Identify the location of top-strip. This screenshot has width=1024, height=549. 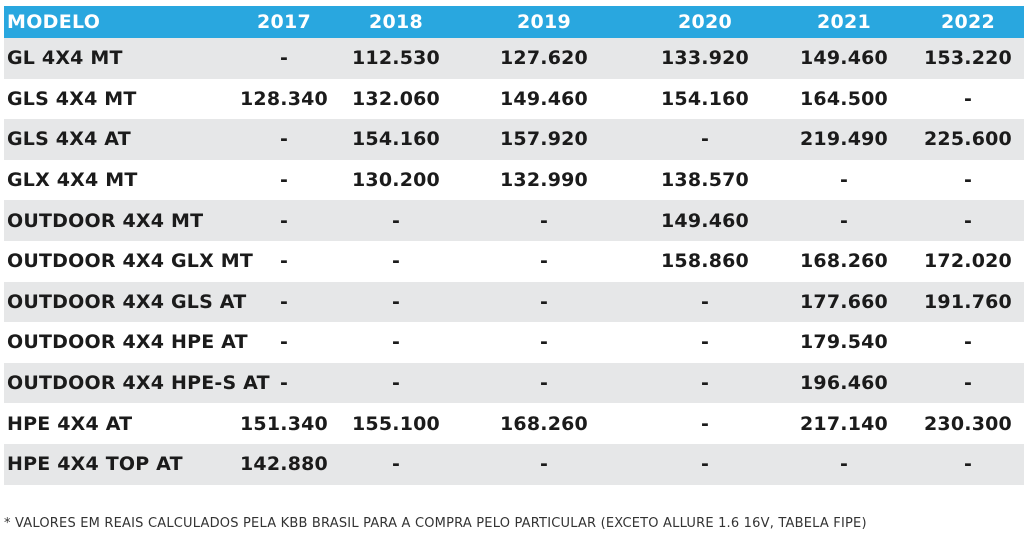
(512, 2).